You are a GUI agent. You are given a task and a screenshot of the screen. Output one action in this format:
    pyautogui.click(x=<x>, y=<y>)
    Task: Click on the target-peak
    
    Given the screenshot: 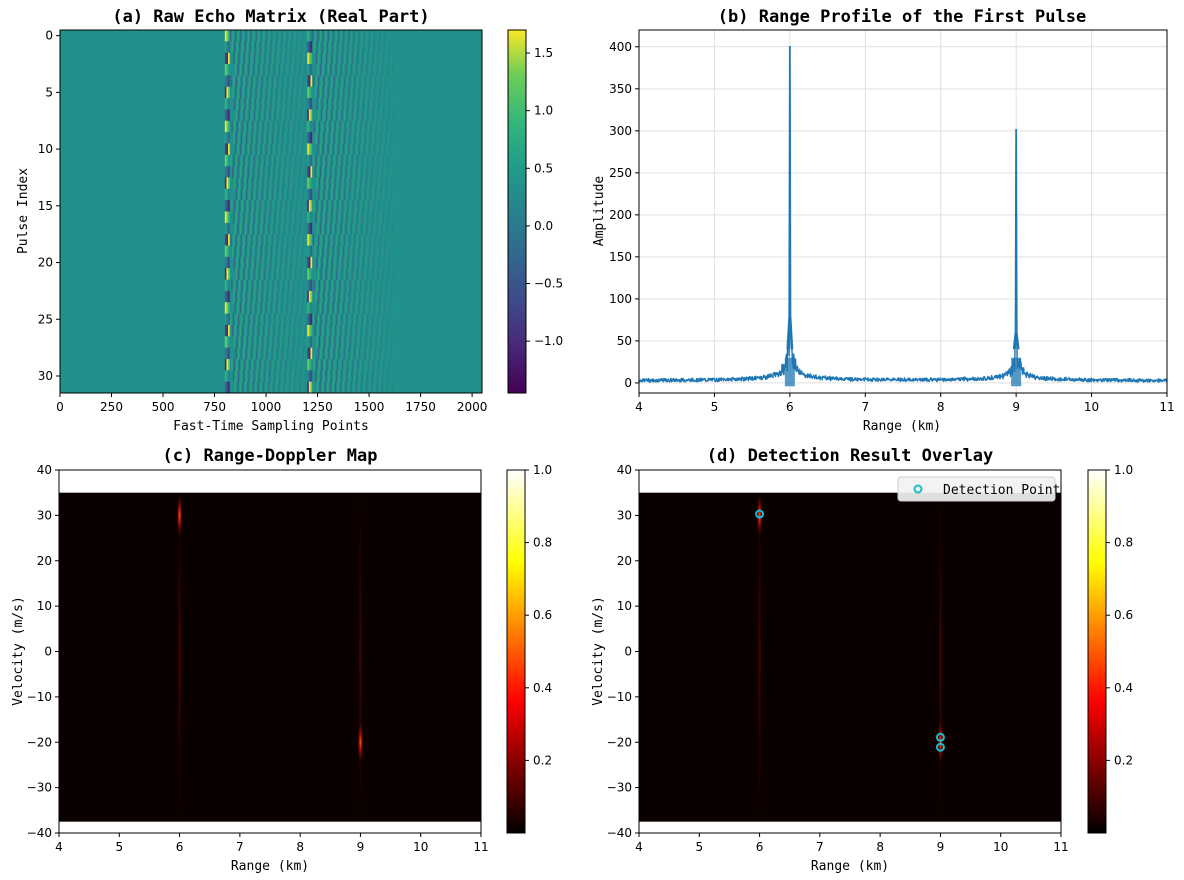 What is the action you would take?
    pyautogui.click(x=759, y=515)
    